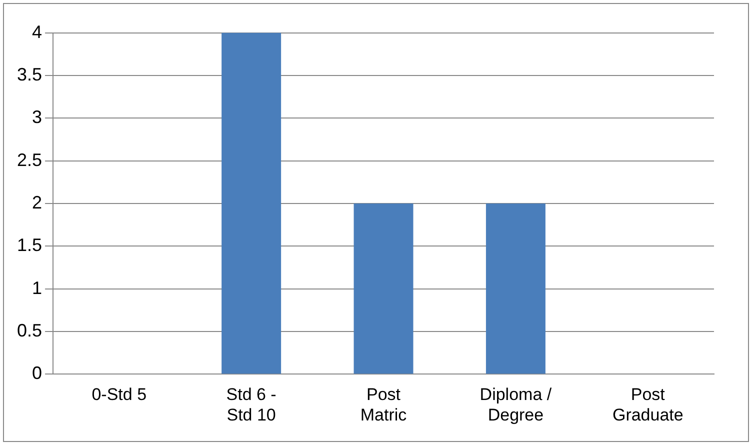 The width and height of the screenshot is (754, 447). What do you see at coordinates (251, 404) in the screenshot?
I see `x-tick-label: Std 6 - Std 10` at bounding box center [251, 404].